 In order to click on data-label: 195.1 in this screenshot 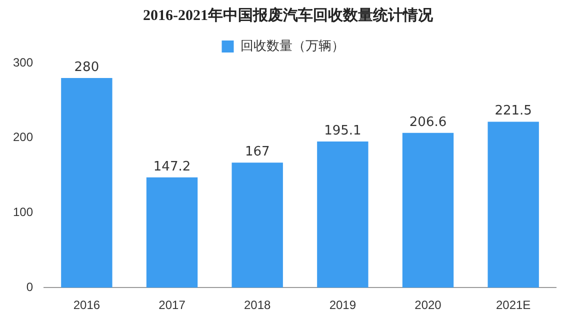, I will do `click(343, 130)`.